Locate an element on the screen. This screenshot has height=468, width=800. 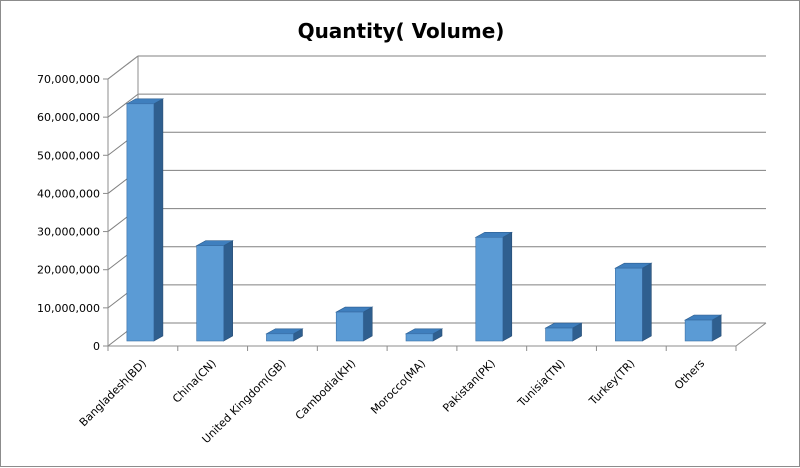
y-tick-label: 0 is located at coordinates (96, 346).